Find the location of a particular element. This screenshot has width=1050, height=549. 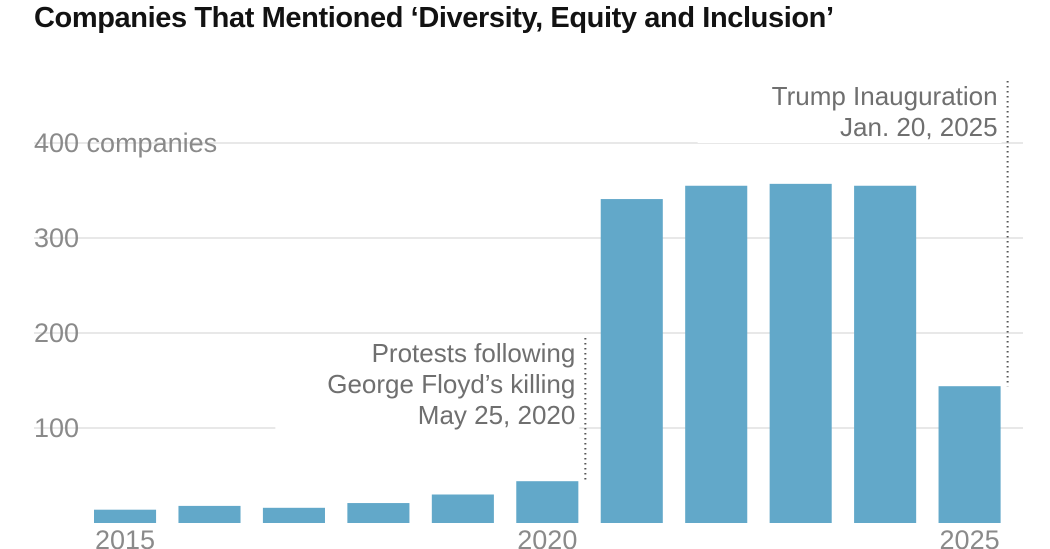

y-tick-label: 100 is located at coordinates (56, 428).